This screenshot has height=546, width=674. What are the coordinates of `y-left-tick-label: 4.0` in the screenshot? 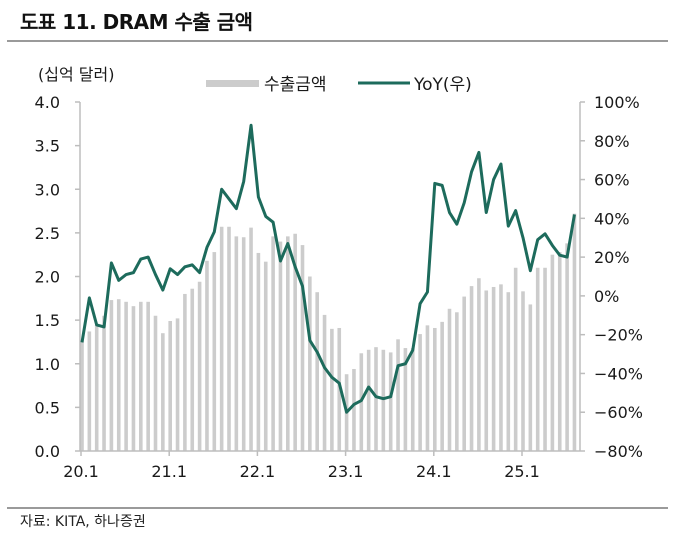 It's located at (47, 102).